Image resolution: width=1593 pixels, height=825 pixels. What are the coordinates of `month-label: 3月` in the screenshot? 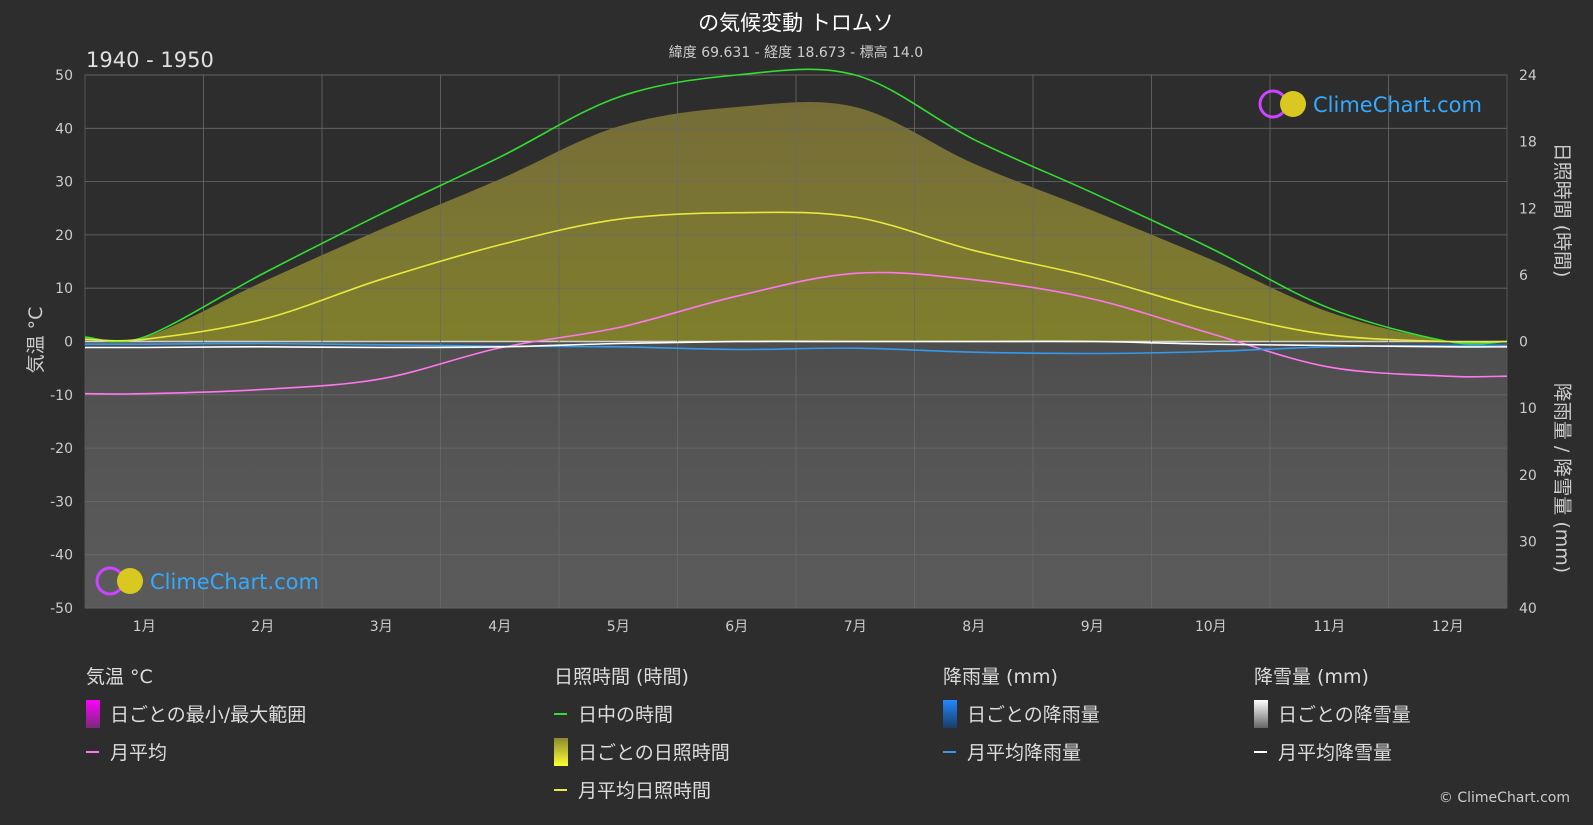 It's located at (381, 627).